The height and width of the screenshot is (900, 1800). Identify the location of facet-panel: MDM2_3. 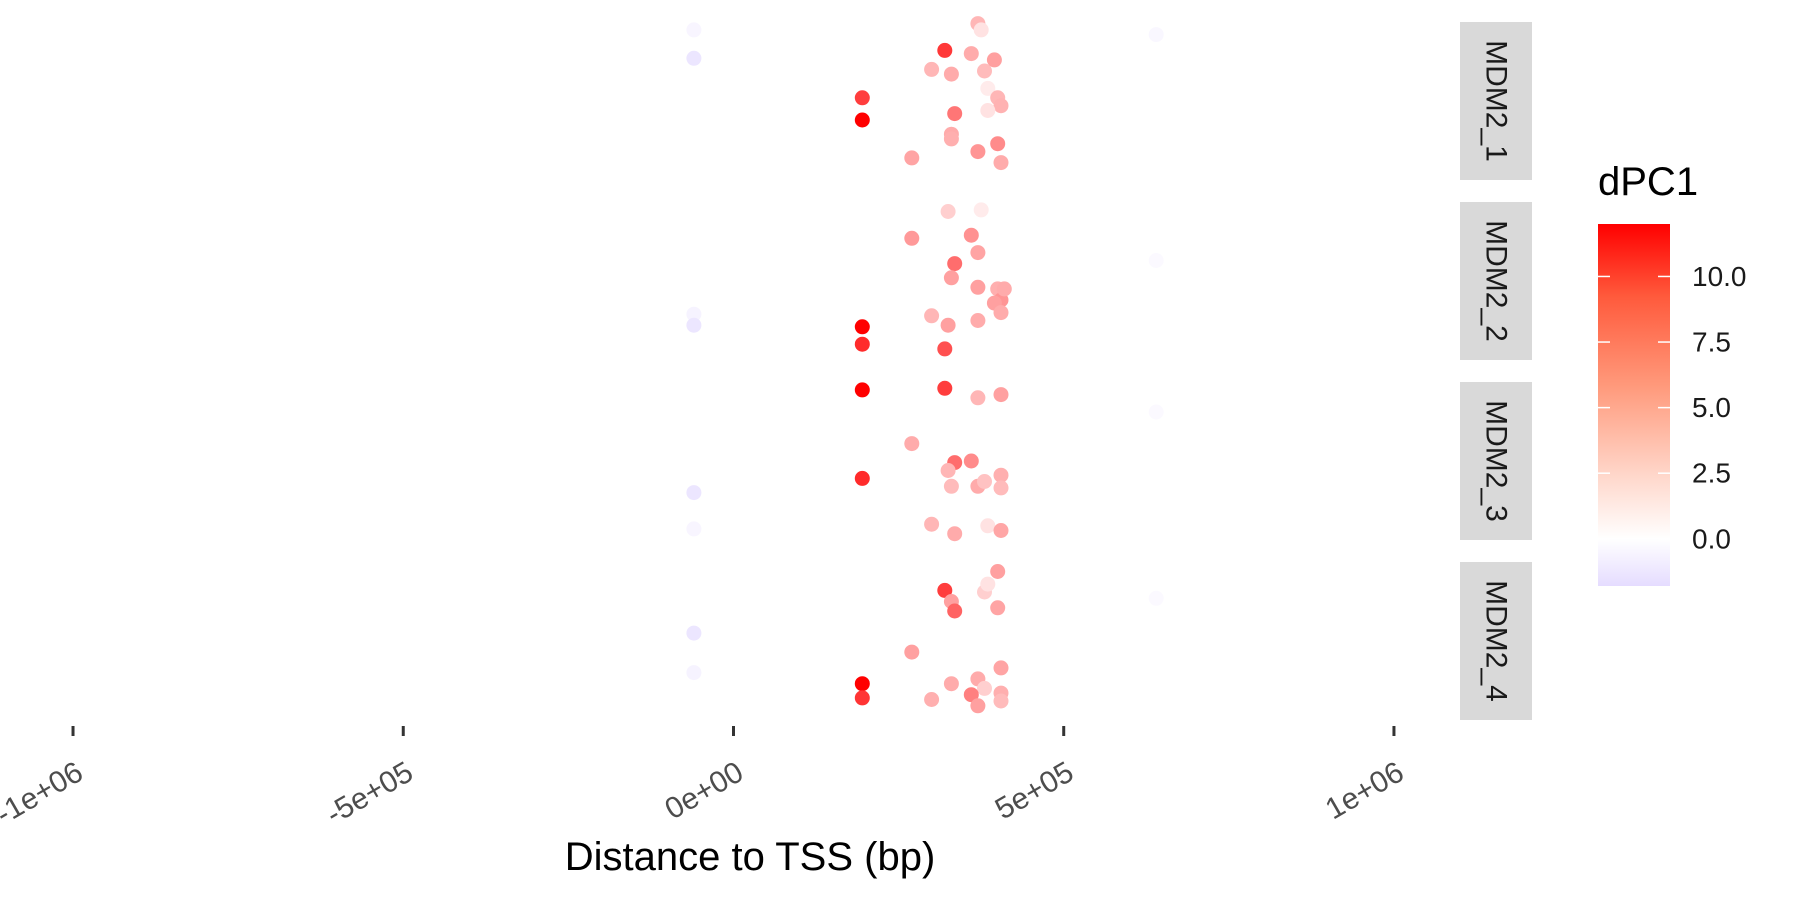
(1109, 461).